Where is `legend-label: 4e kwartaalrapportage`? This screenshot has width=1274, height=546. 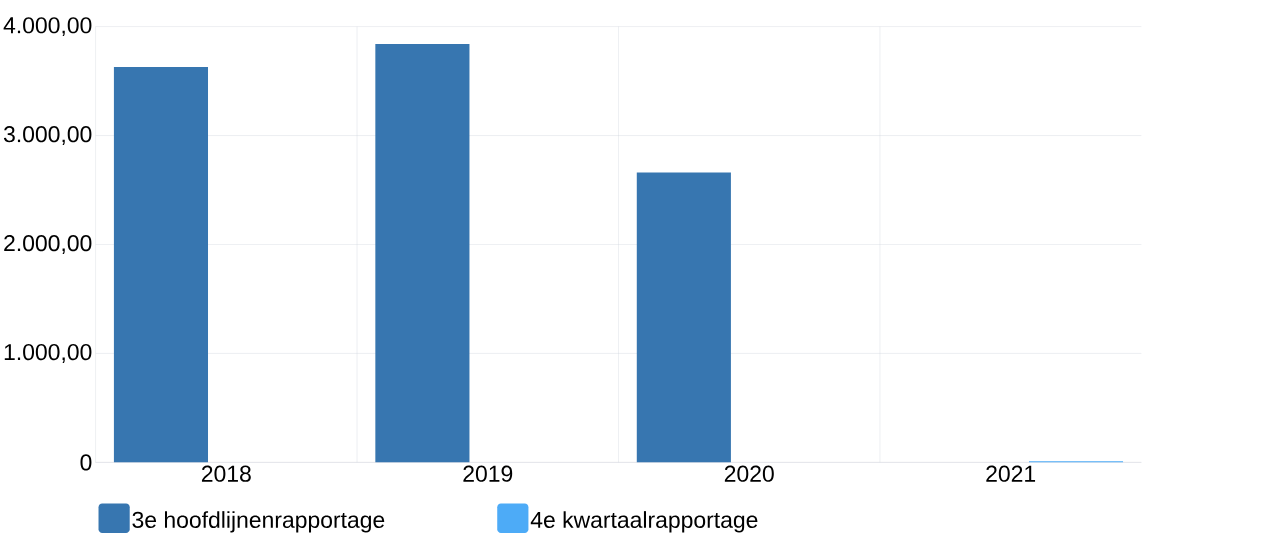
legend-label: 4e kwartaalrapportage is located at coordinates (644, 522).